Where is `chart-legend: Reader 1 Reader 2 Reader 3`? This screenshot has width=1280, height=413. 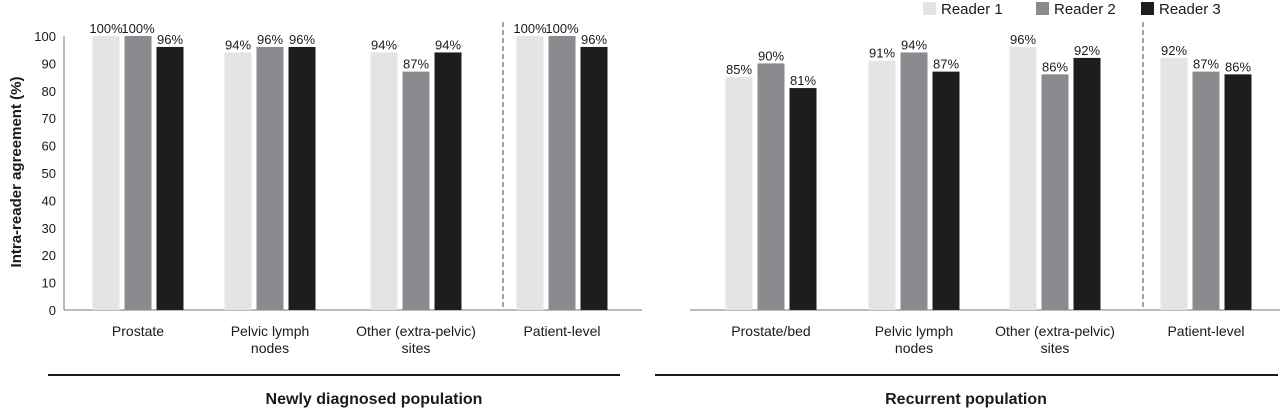
chart-legend: Reader 1 Reader 2 Reader 3 is located at coordinates (1072, 9).